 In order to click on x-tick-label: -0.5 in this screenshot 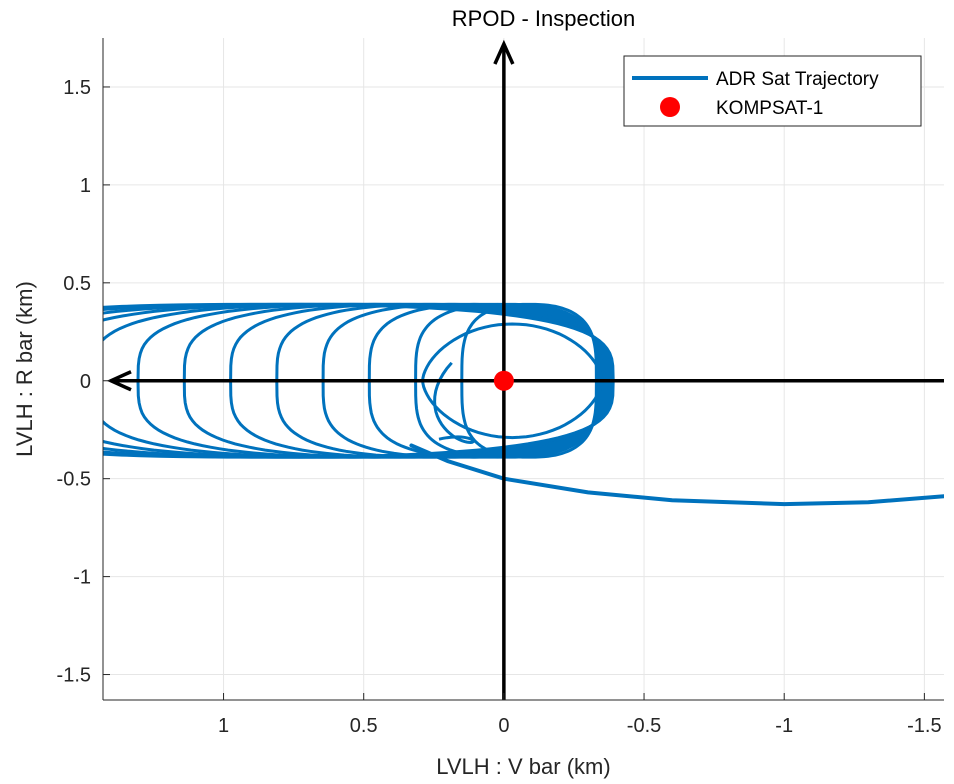, I will do `click(644, 726)`.